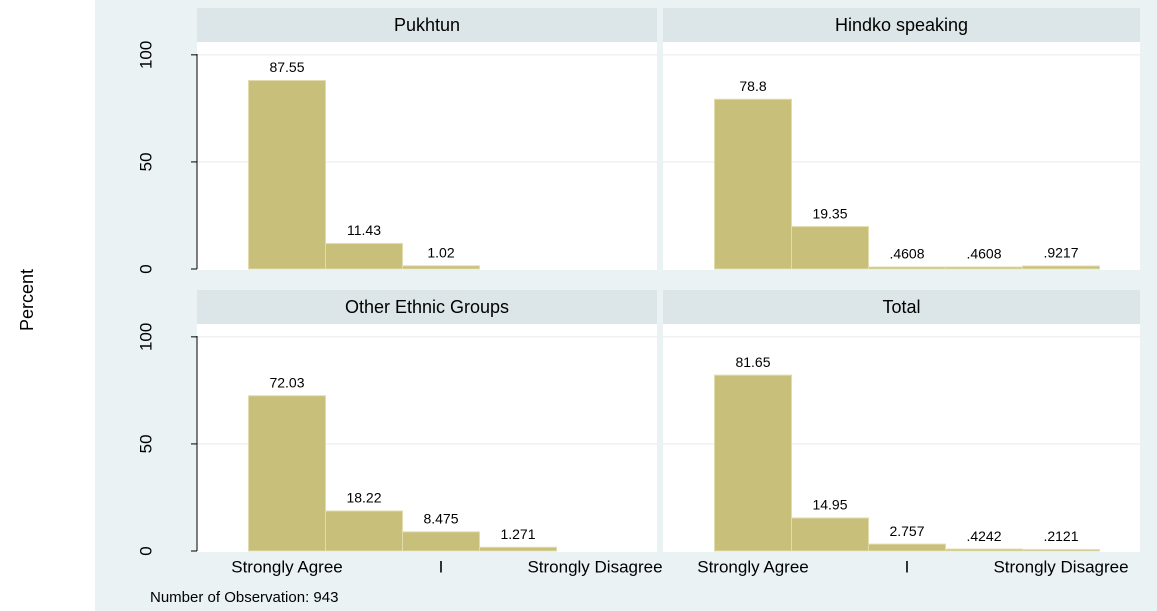 The image size is (1157, 611). Describe the element at coordinates (983, 536) in the screenshot. I see `value-label: .4242` at that location.